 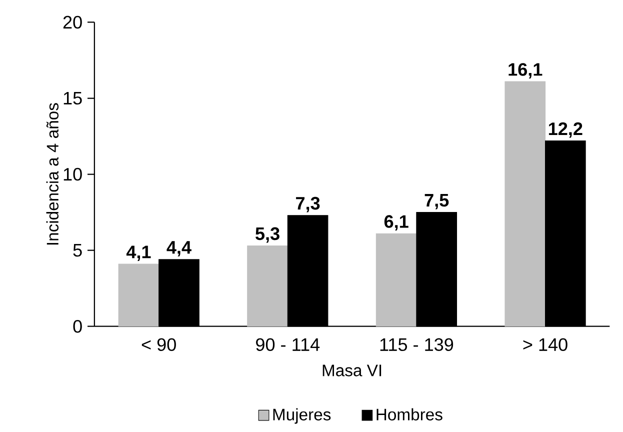 I want to click on x-axis-title: Masa VI, so click(x=352, y=370).